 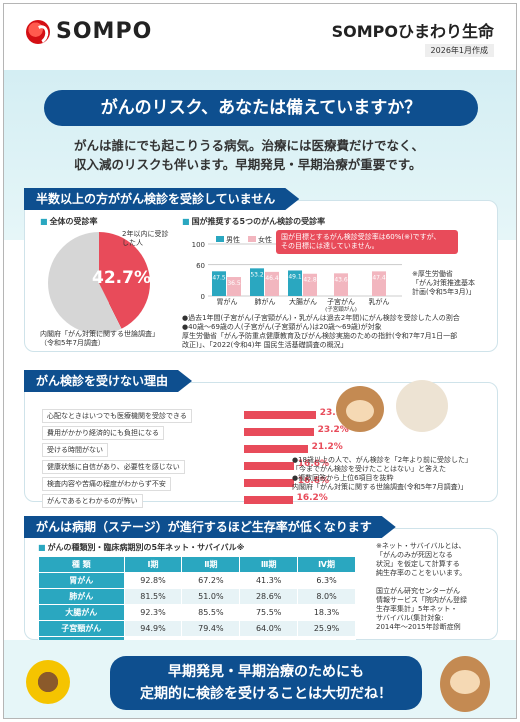 I want to click on sompo-logo-icon, so click(x=38, y=32).